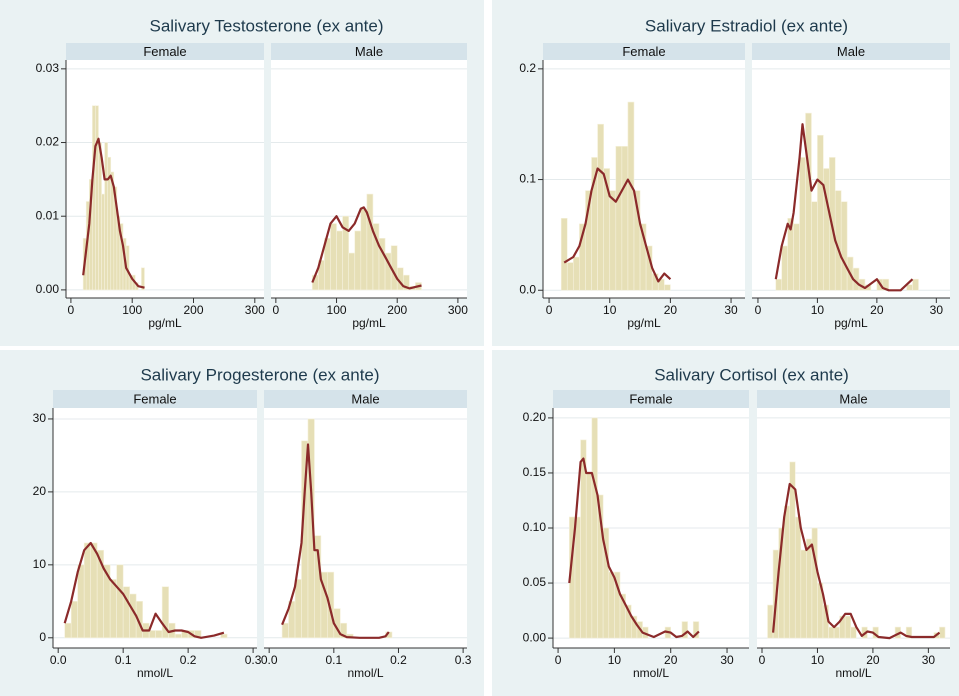 The image size is (959, 696). Describe the element at coordinates (48, 289) in the screenshot. I see `y-tick-label: 0.00` at that location.